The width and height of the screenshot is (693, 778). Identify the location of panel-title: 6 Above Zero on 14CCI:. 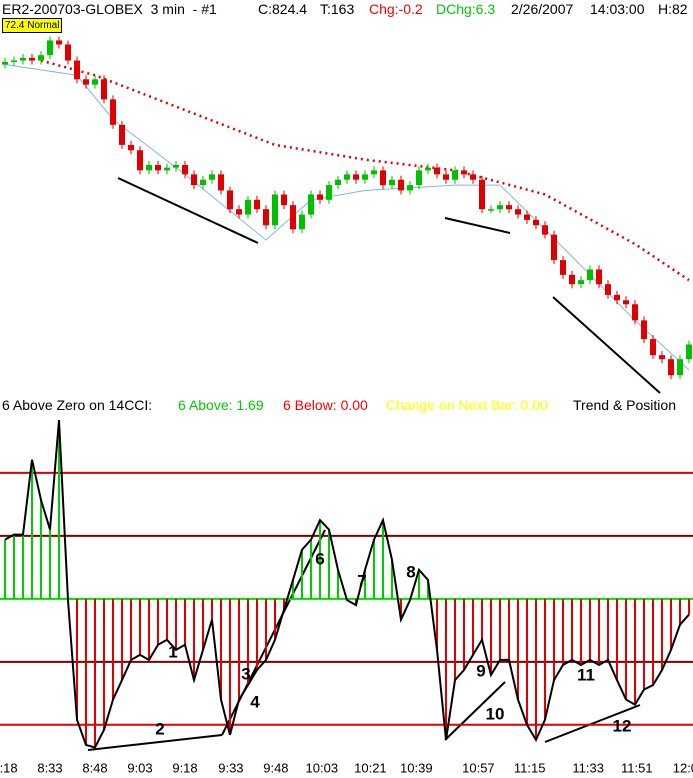
(77, 405).